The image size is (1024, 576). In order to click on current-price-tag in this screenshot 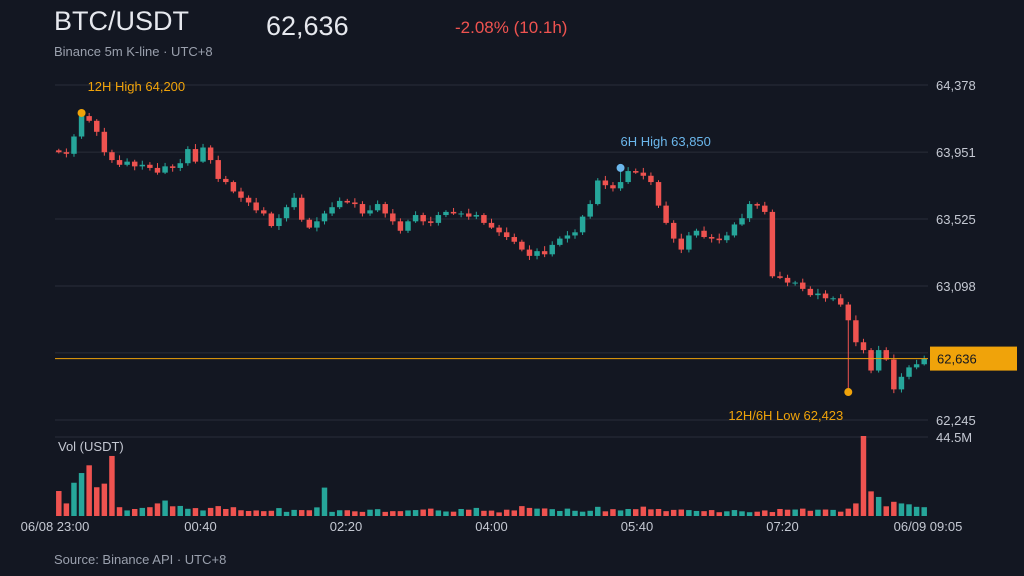, I will do `click(973, 358)`.